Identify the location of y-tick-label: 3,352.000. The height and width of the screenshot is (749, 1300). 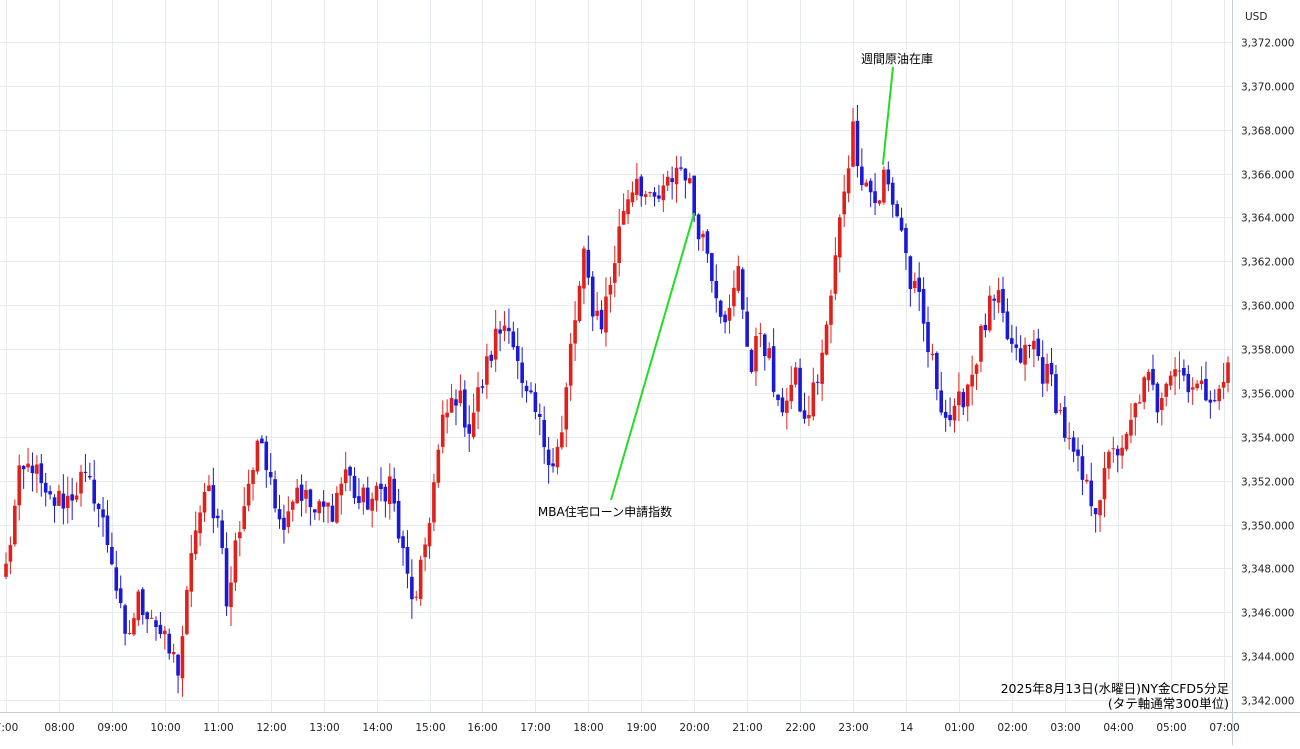
(1267, 483).